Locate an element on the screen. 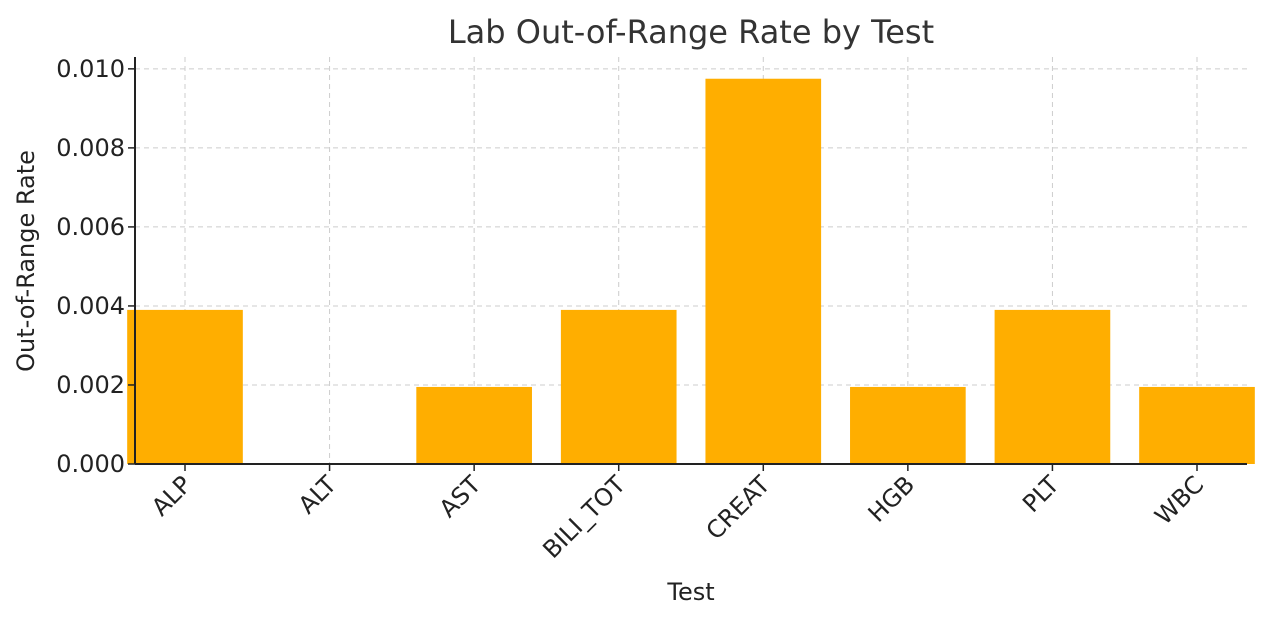 The image size is (1263, 623). y-tick-label: 0.010 is located at coordinates (90, 69).